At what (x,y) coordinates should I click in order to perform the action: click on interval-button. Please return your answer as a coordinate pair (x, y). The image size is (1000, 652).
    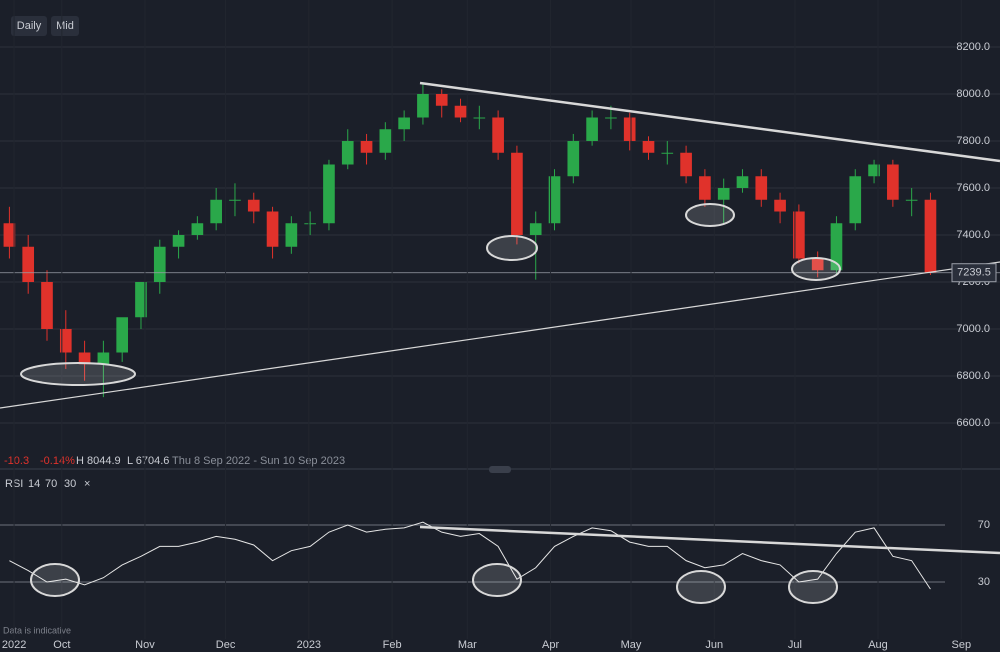
    Looking at the image, I should click on (29, 26).